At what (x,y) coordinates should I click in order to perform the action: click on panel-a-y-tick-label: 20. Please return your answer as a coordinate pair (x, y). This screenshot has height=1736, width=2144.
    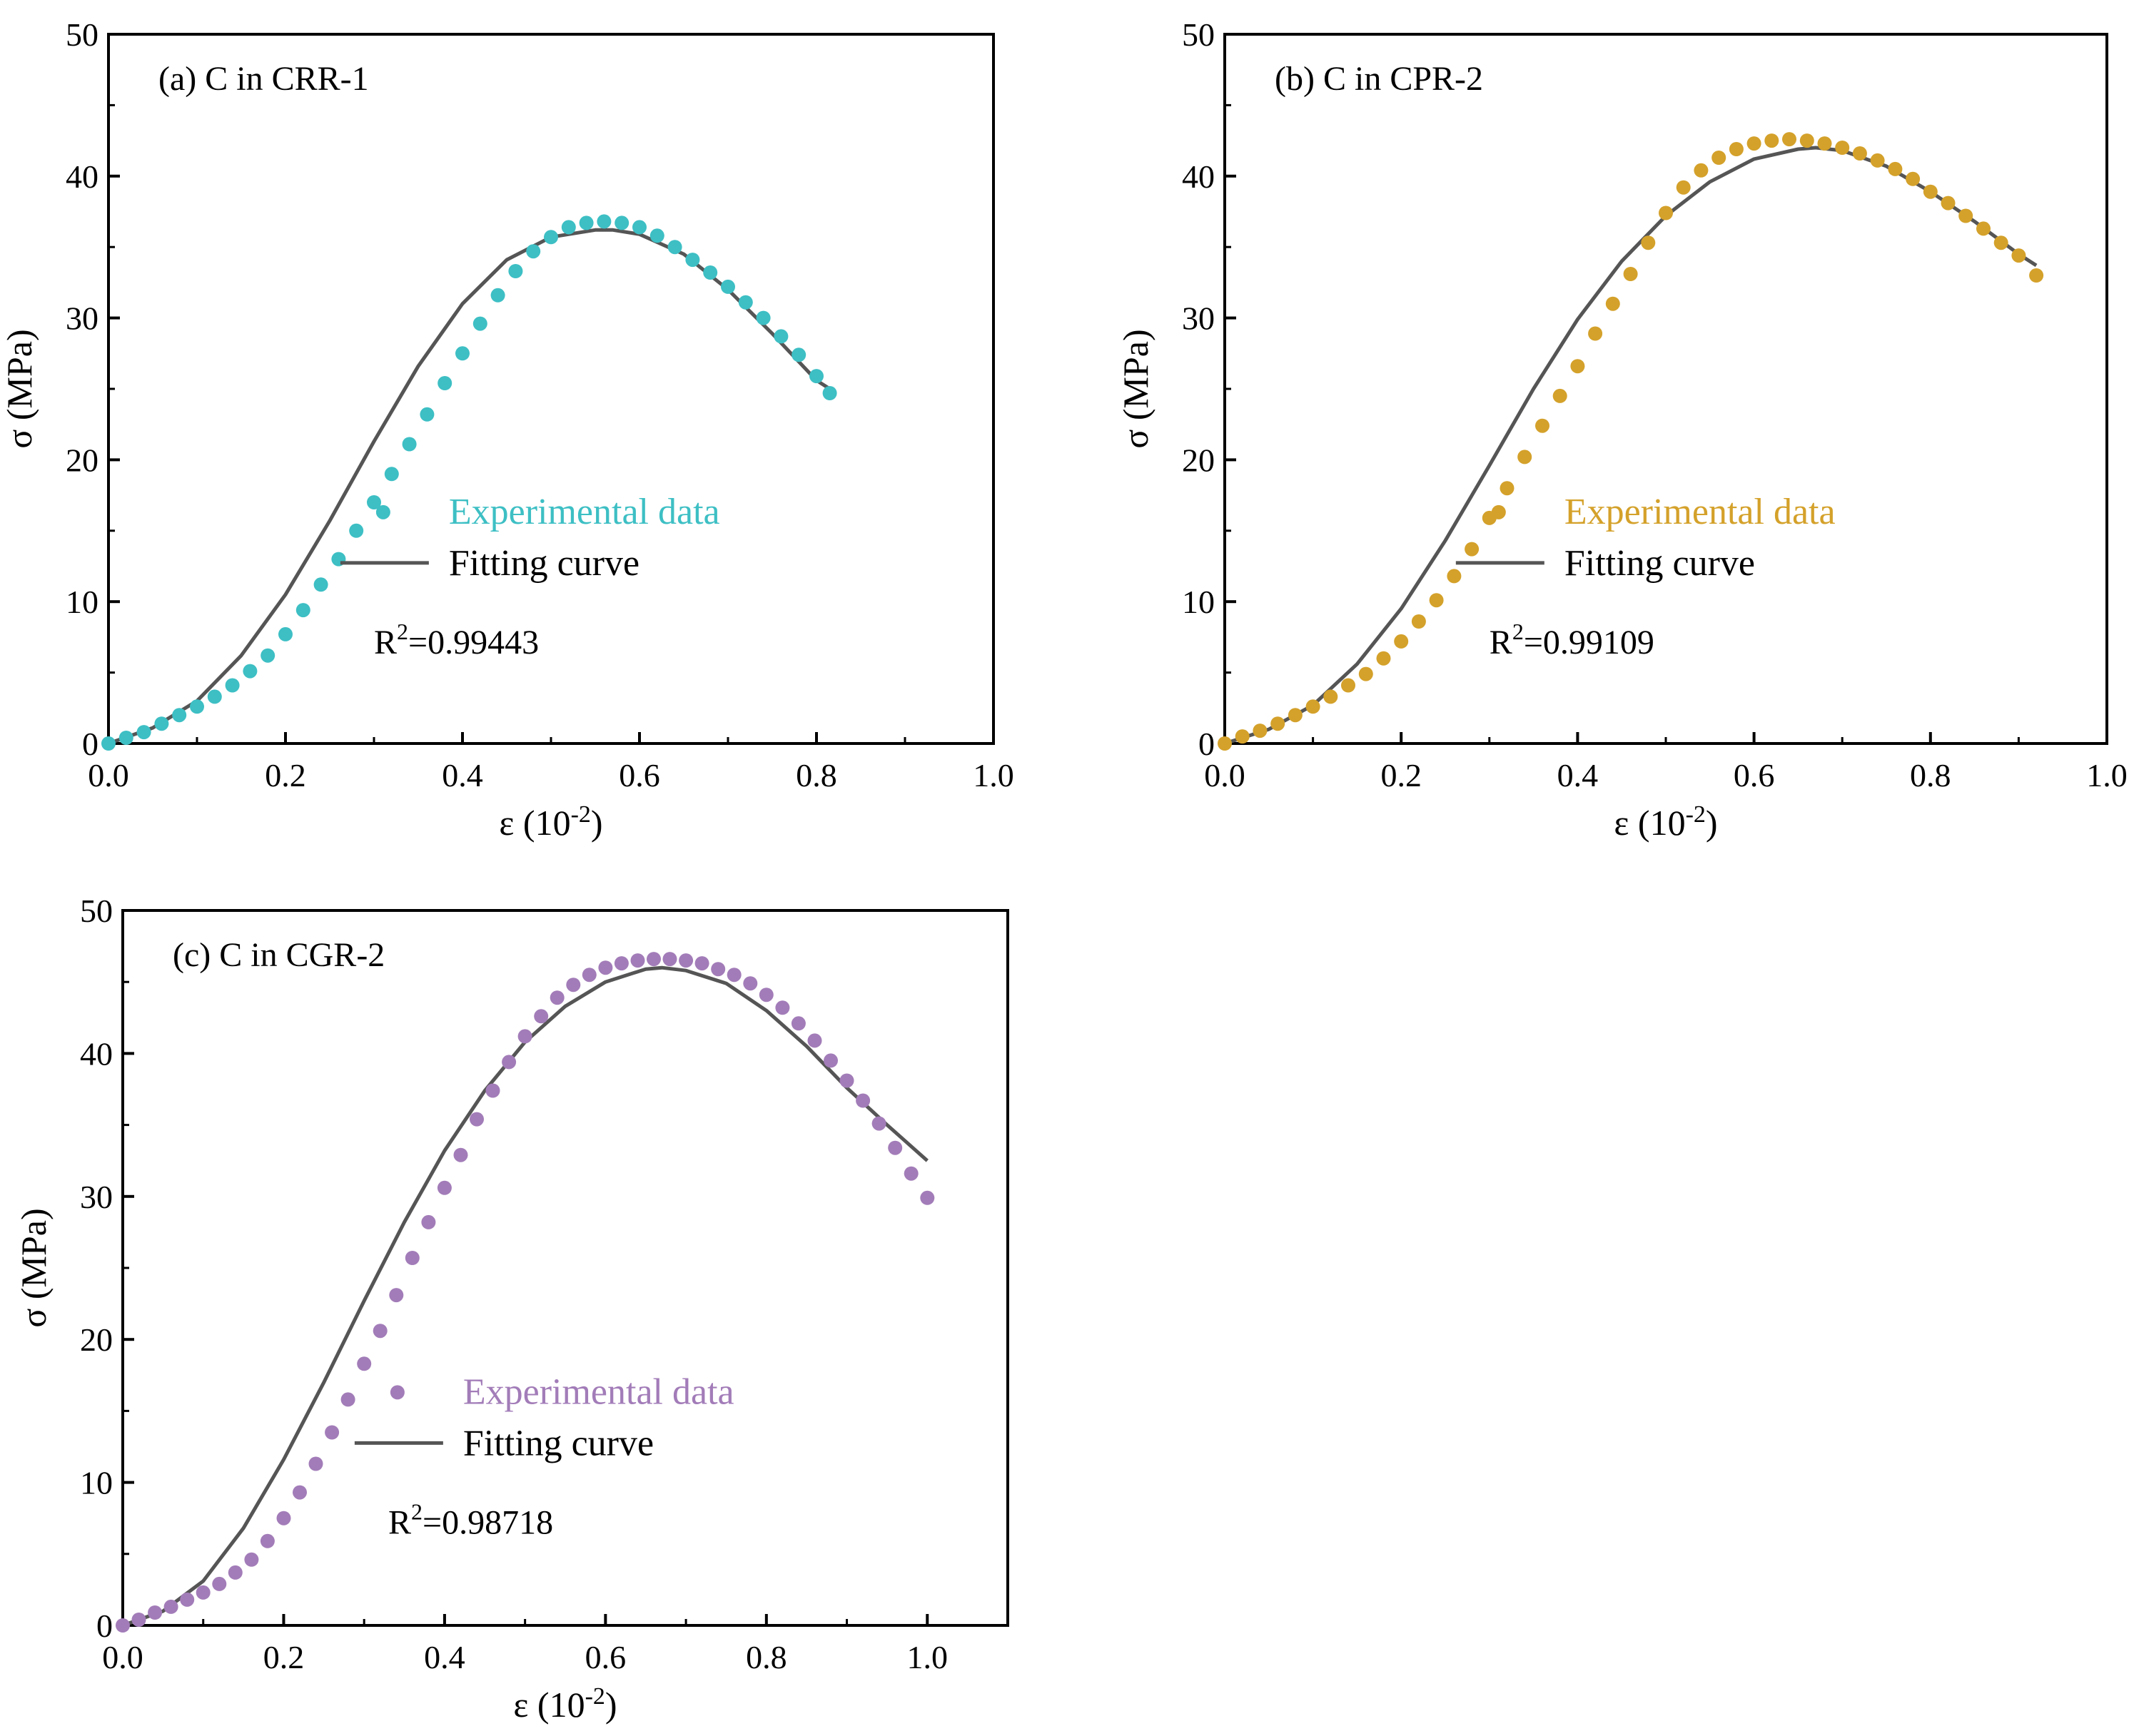
    Looking at the image, I should click on (82, 460).